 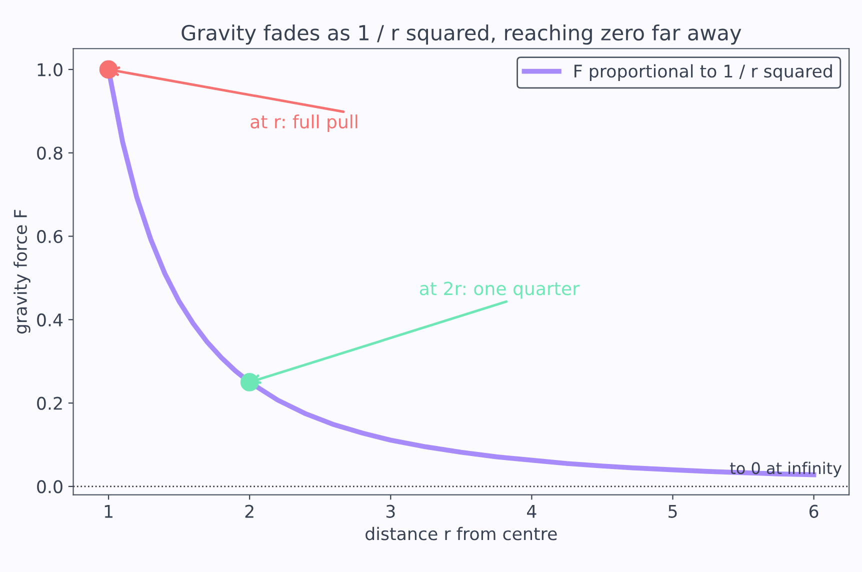 I want to click on y-tick-label: 0.8, so click(x=49, y=153).